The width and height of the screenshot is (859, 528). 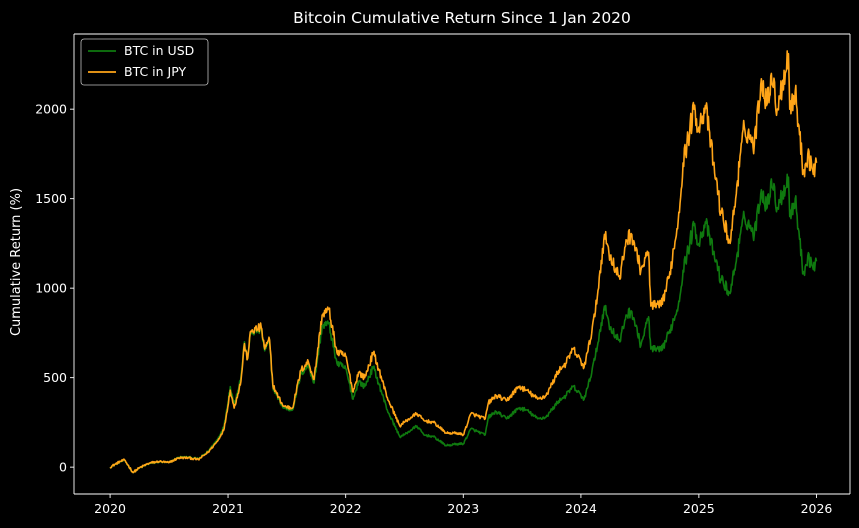 I want to click on x-tick-label: 2020, so click(x=110, y=508).